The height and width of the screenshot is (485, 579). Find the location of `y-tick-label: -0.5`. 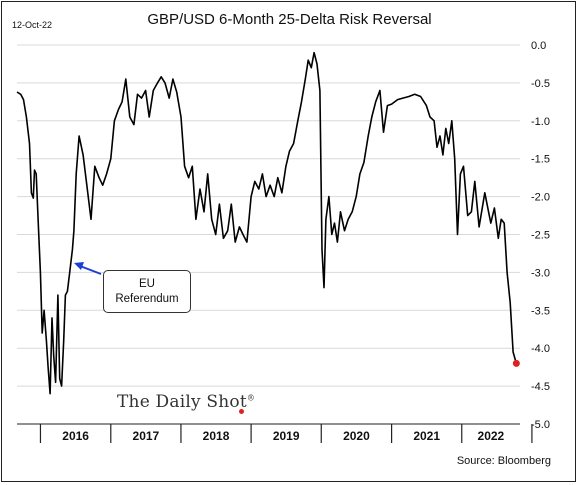

y-tick-label: -0.5 is located at coordinates (540, 84).